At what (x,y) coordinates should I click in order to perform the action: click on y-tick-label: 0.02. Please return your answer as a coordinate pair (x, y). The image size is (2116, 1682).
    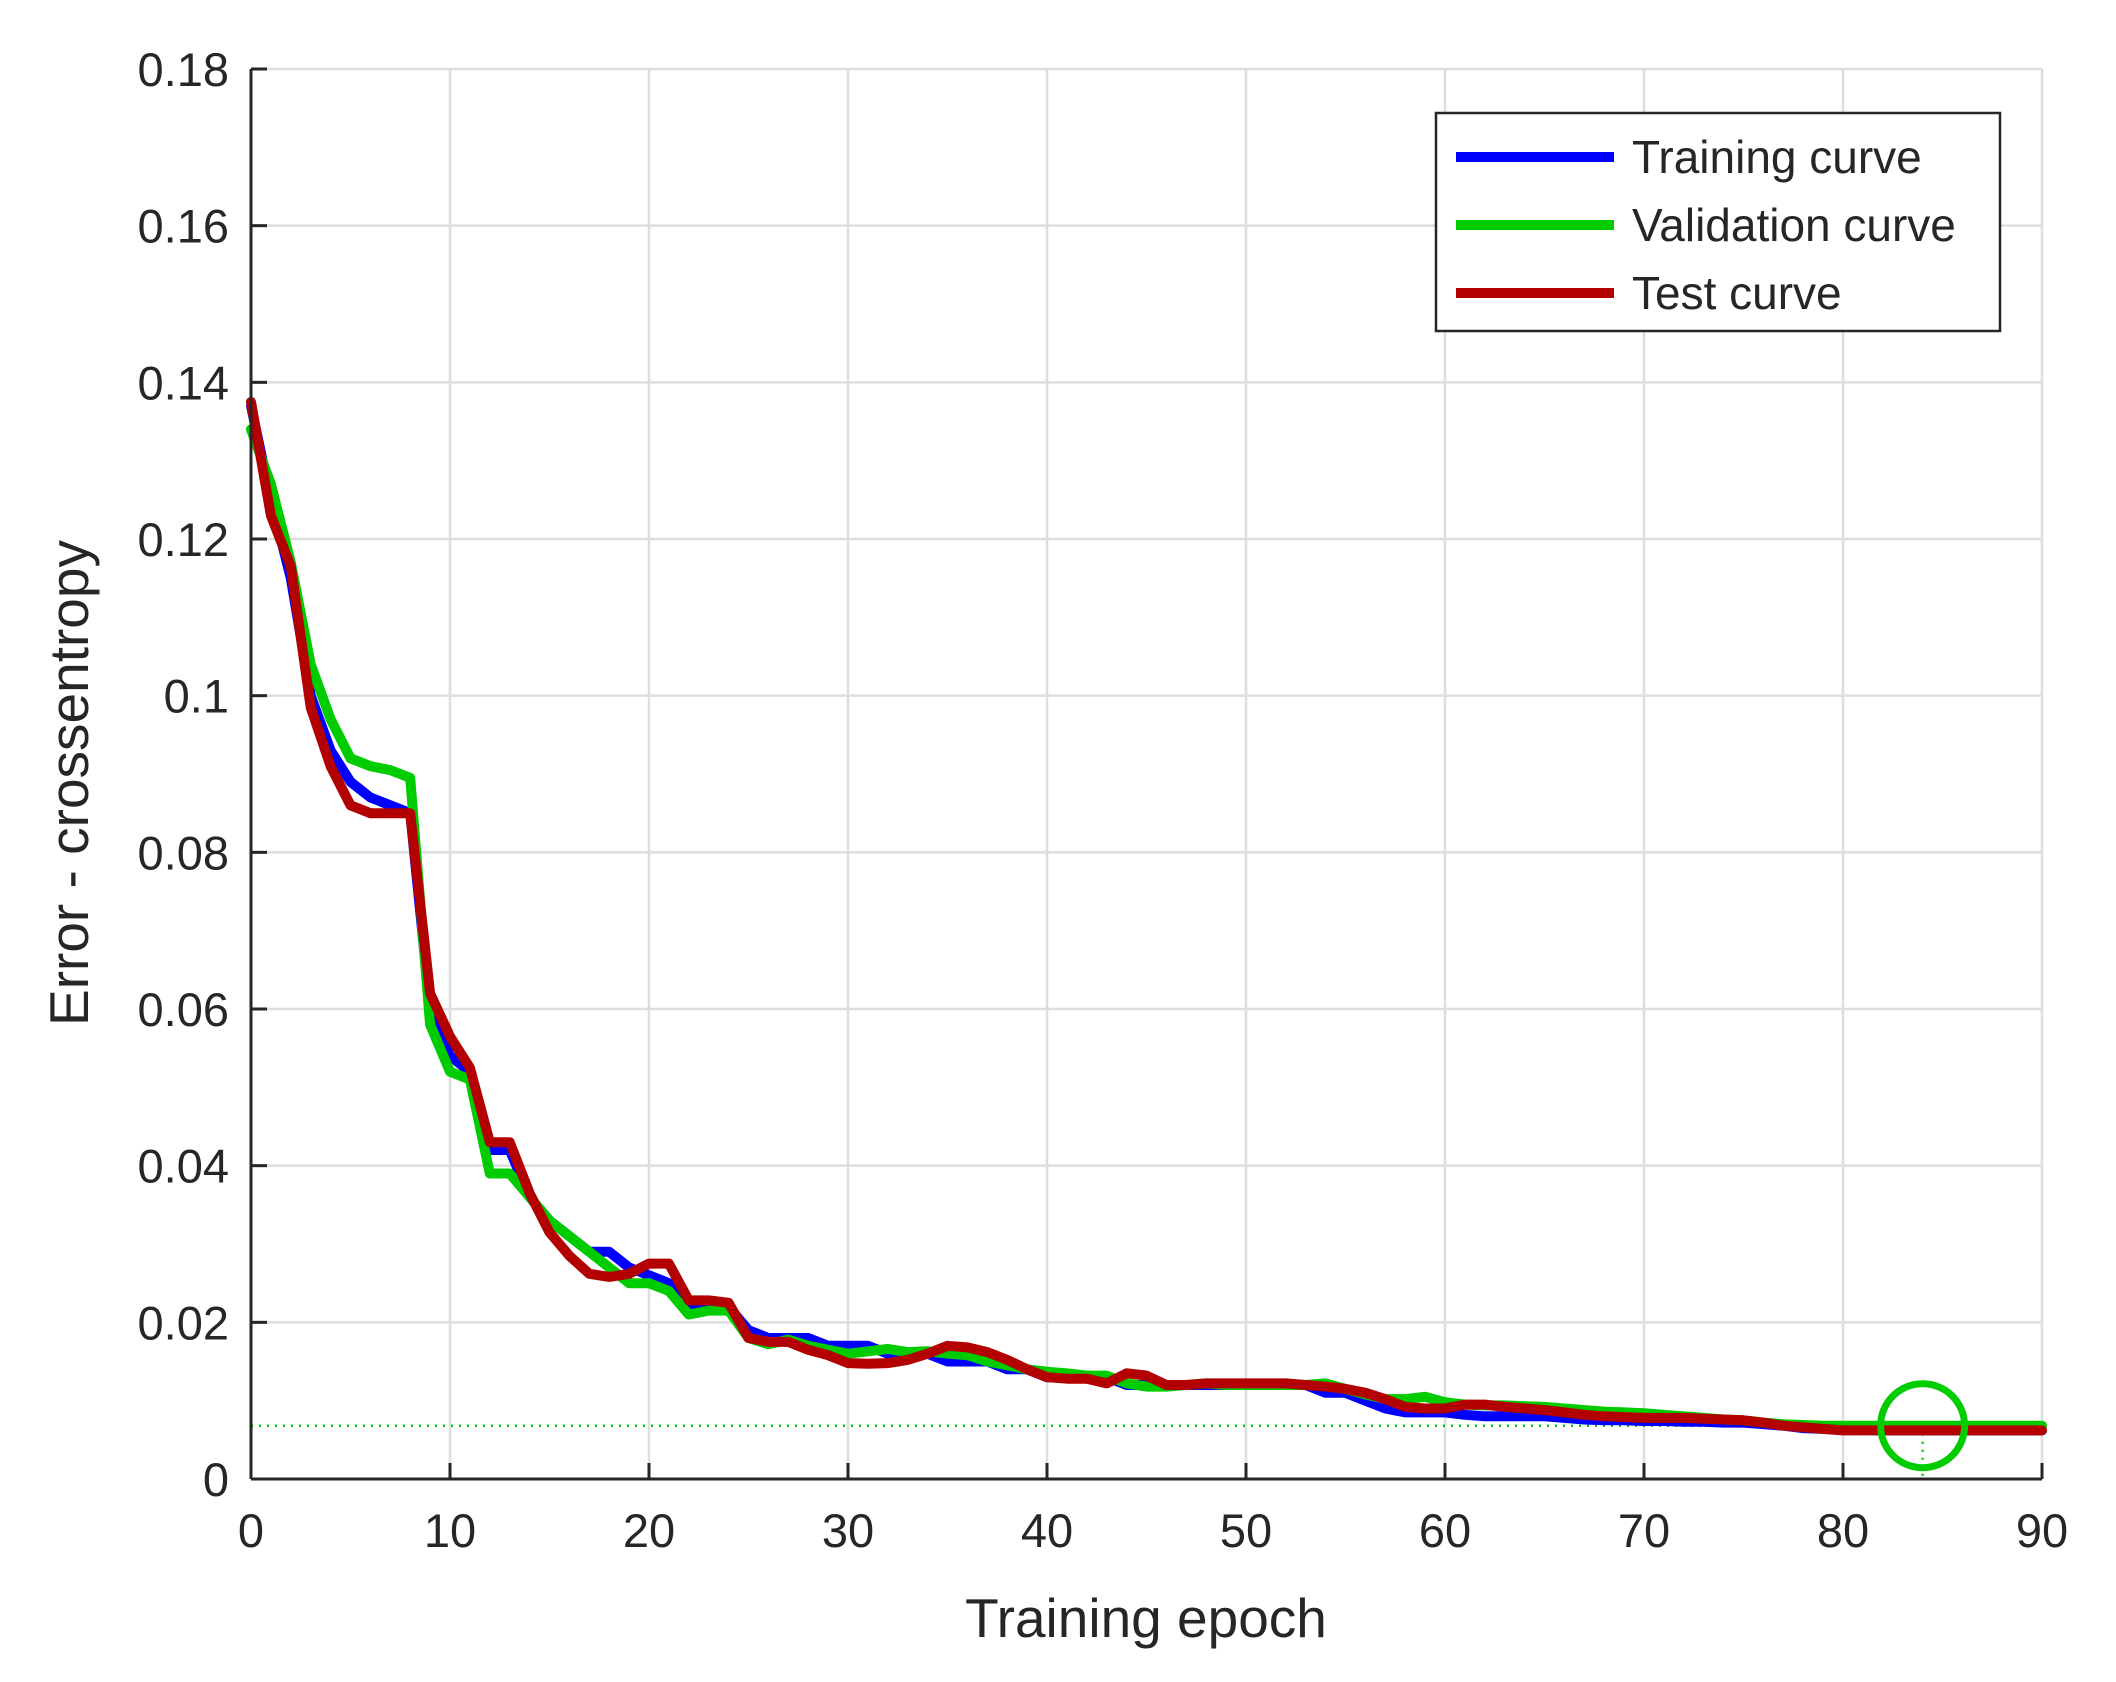
    Looking at the image, I should click on (183, 1322).